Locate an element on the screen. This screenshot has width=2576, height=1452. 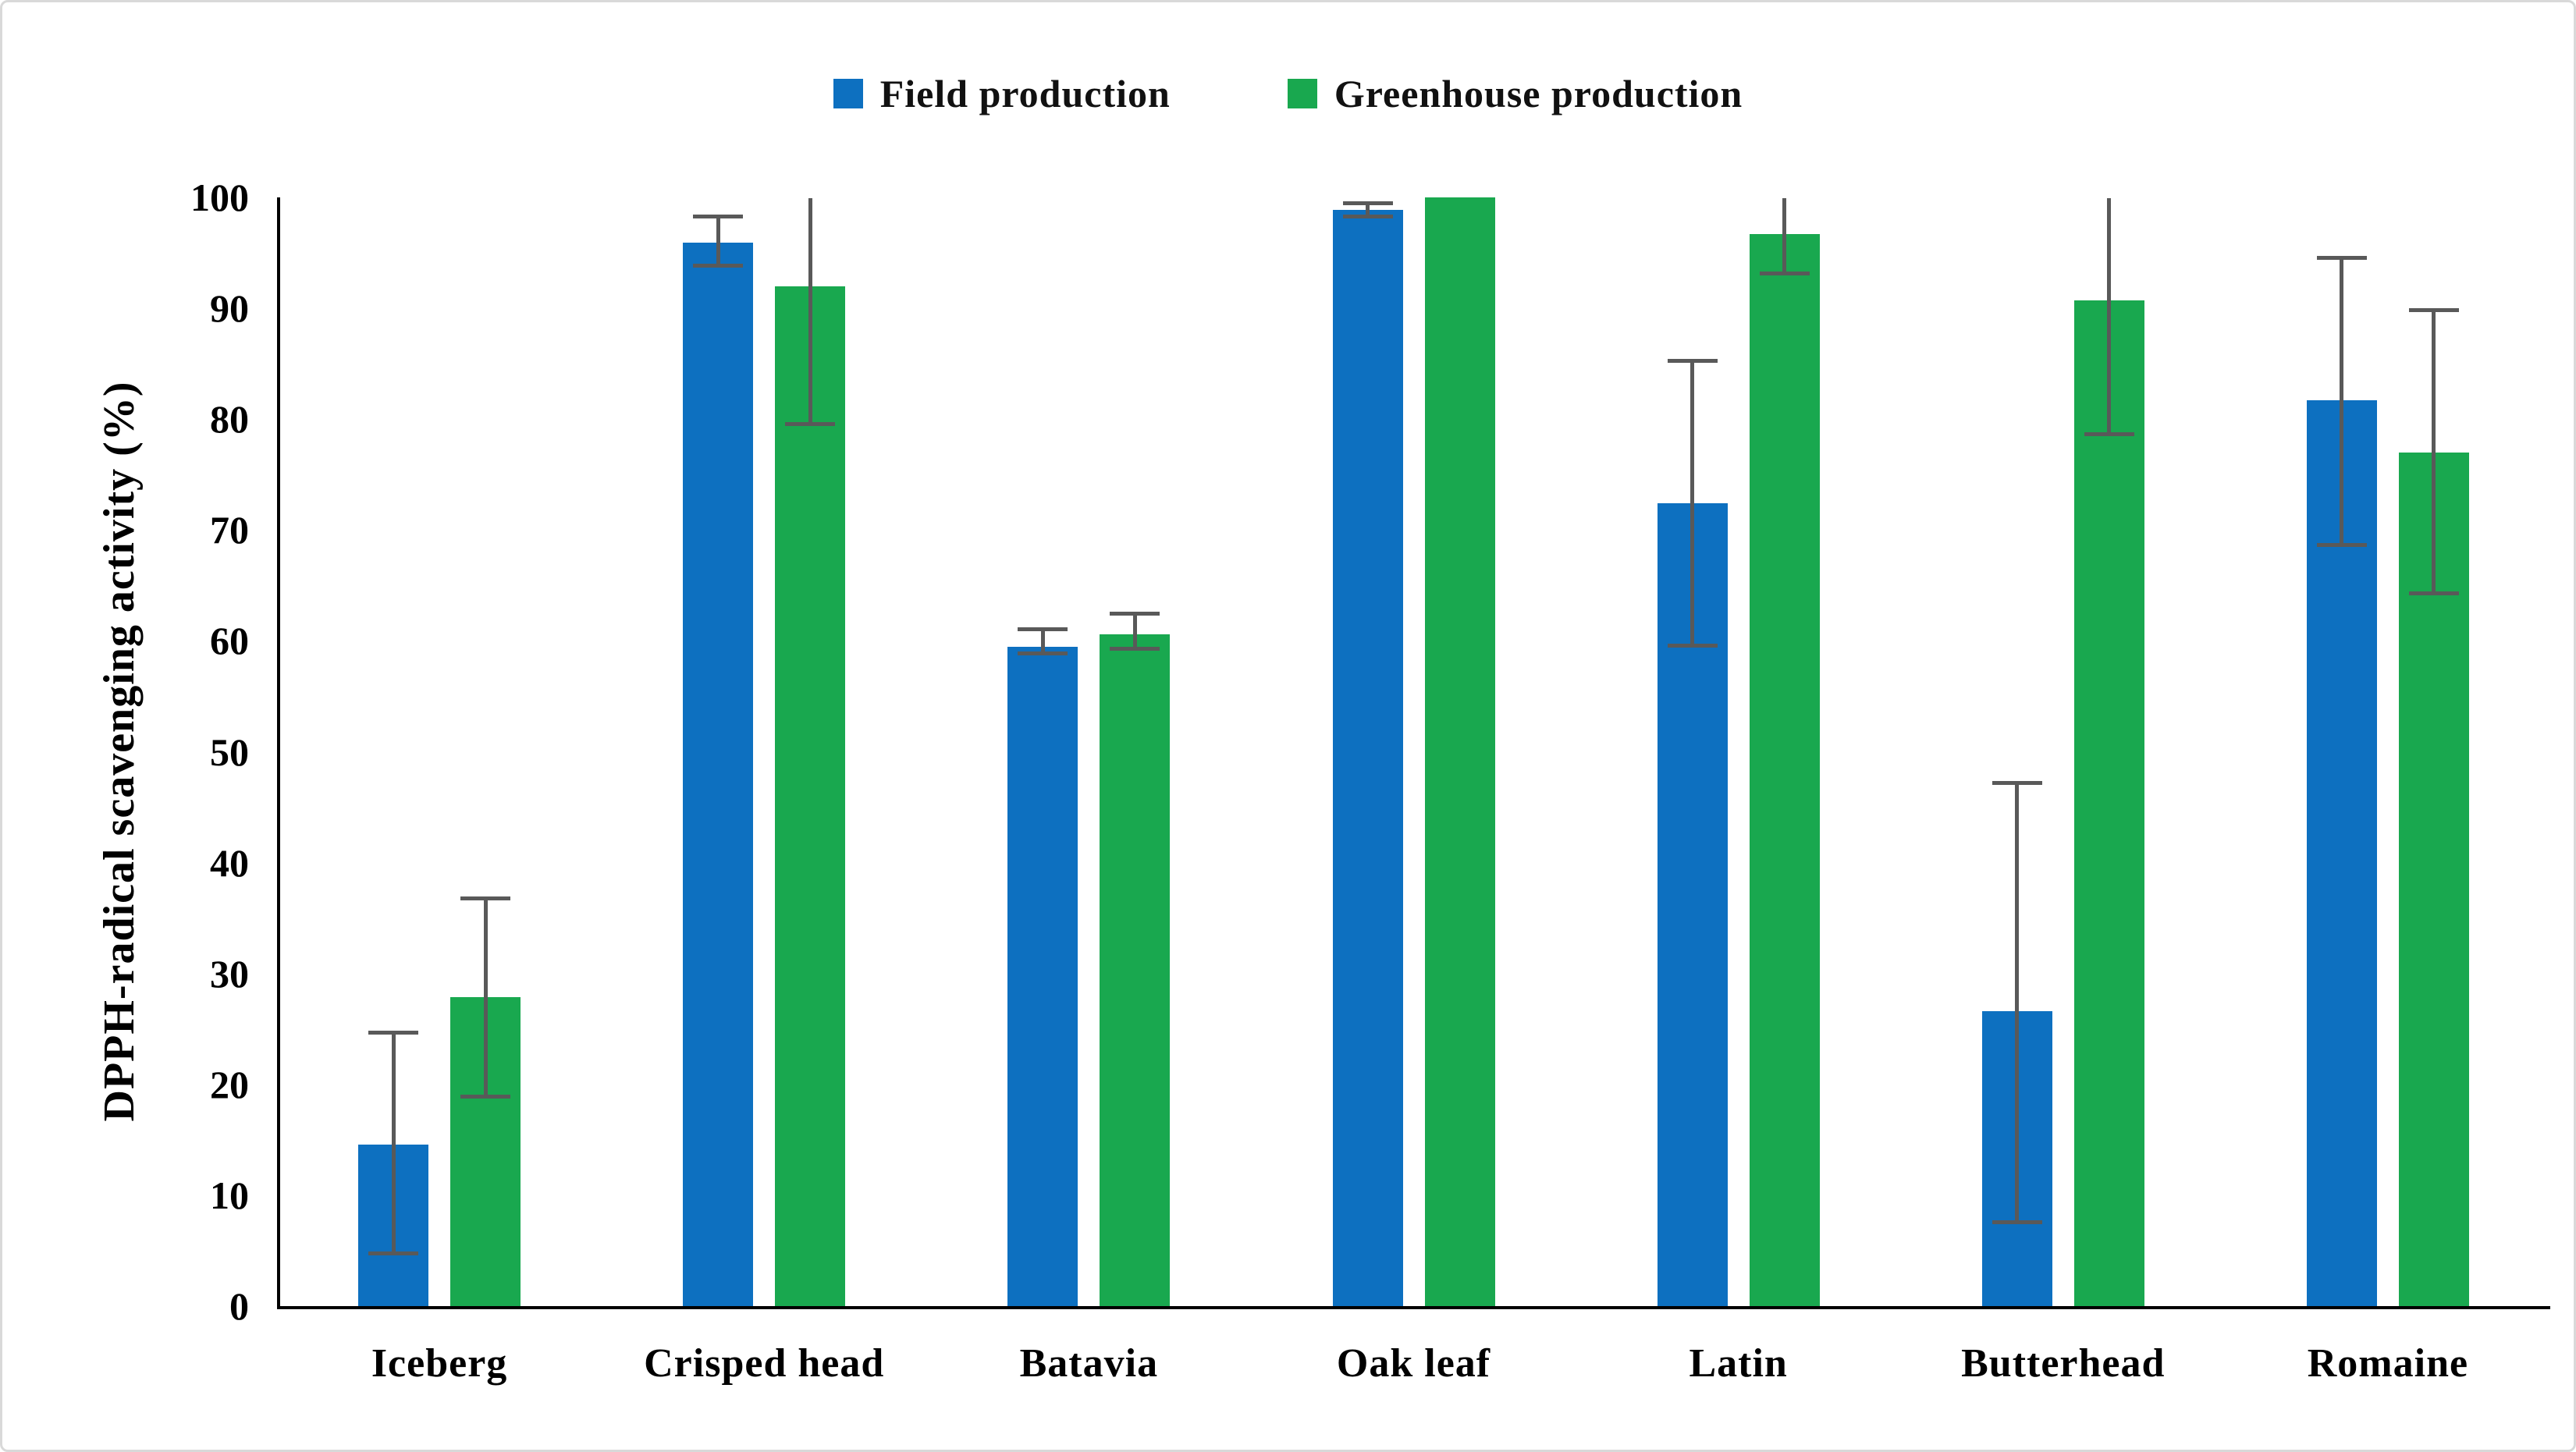
x-category-label: Romaine is located at coordinates (2388, 1363).